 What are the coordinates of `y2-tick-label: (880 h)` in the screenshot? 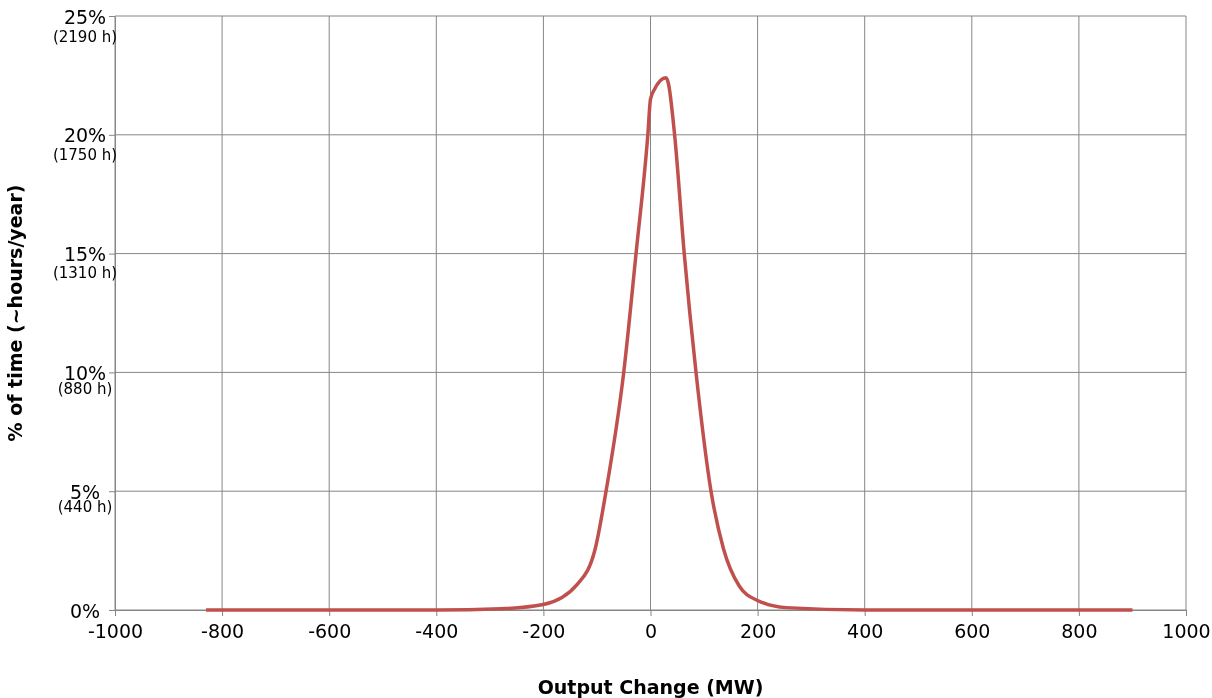 It's located at (85, 388).